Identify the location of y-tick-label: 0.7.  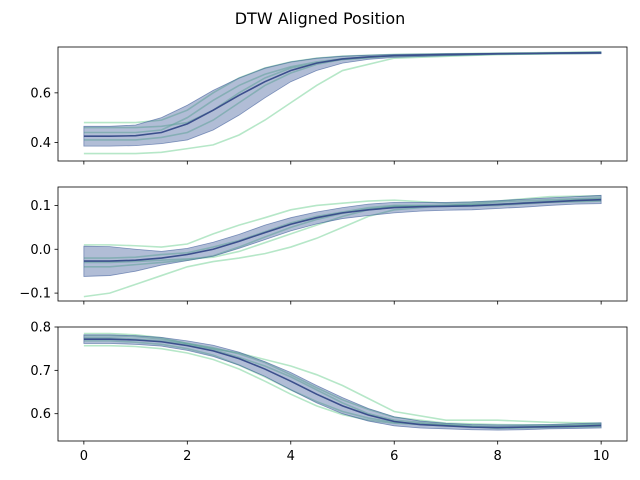
(40, 371).